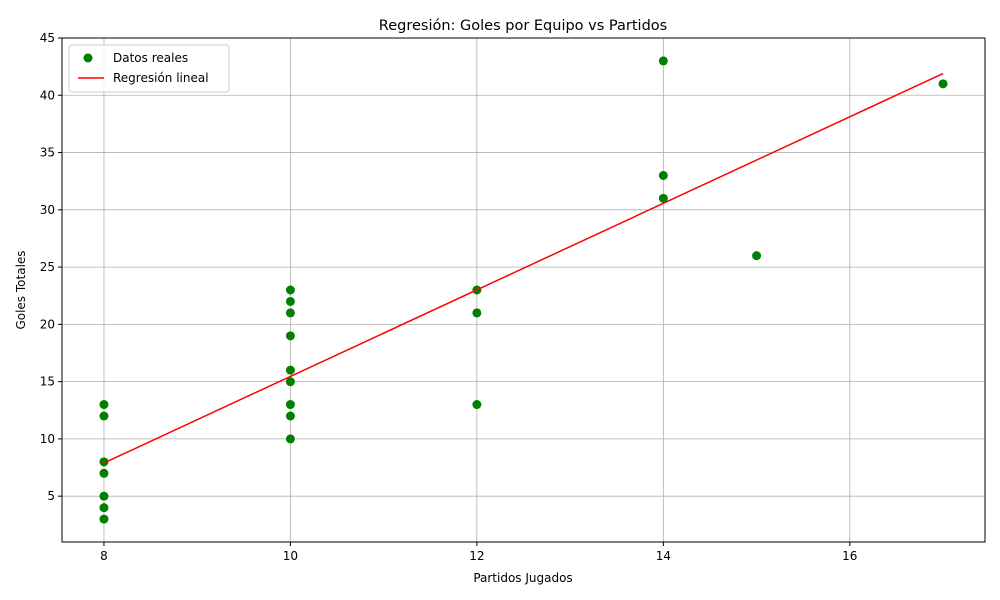 The width and height of the screenshot is (1000, 600). Describe the element at coordinates (47, 267) in the screenshot. I see `y-tick-label: 25` at that location.